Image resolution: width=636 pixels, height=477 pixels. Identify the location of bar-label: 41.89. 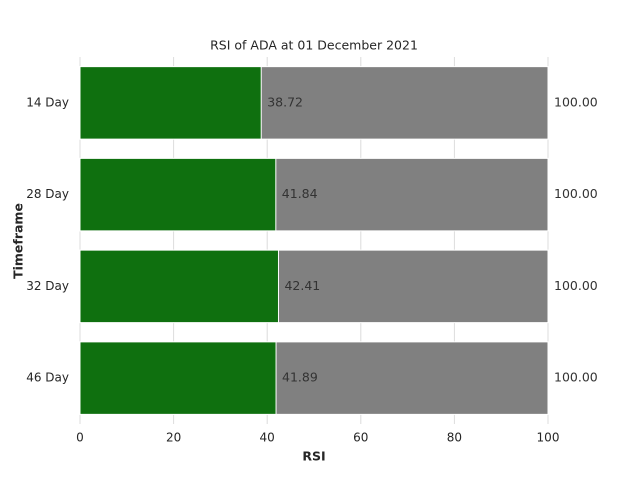
(300, 377).